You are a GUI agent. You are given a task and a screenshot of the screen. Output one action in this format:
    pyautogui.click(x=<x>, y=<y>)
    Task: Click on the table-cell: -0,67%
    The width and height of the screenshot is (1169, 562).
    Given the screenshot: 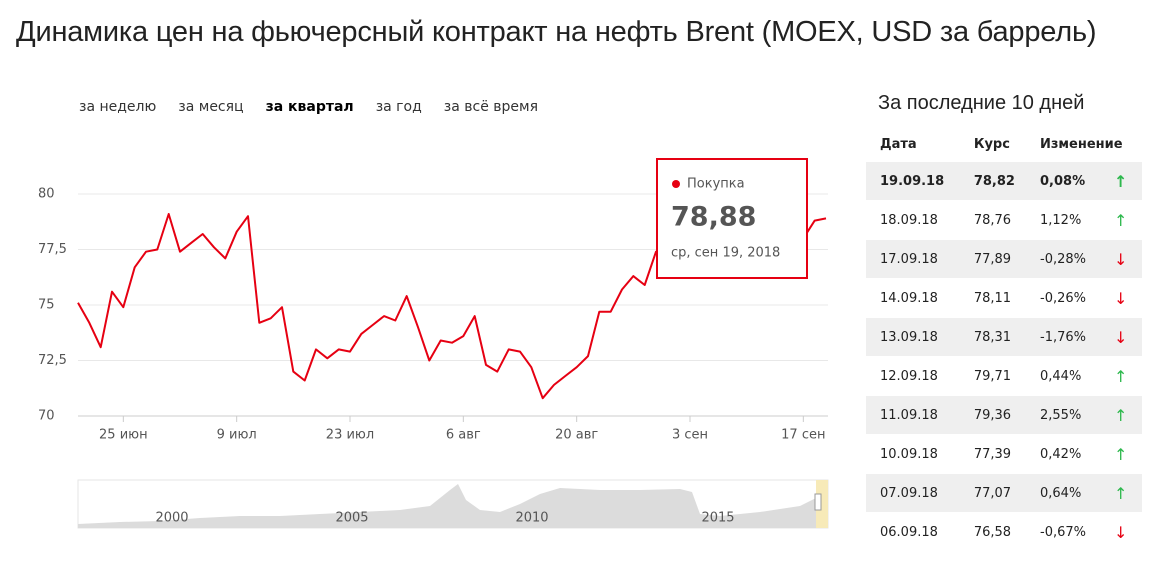 What is the action you would take?
    pyautogui.click(x=1068, y=531)
    